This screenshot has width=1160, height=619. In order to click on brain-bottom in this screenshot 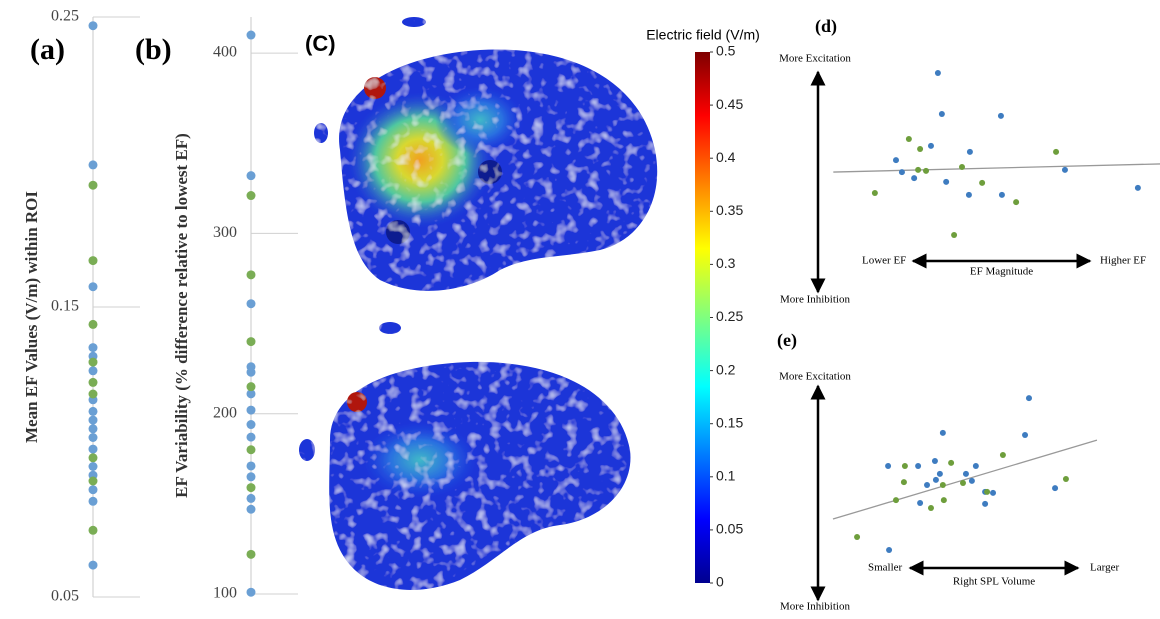, I will do `click(480, 475)`.